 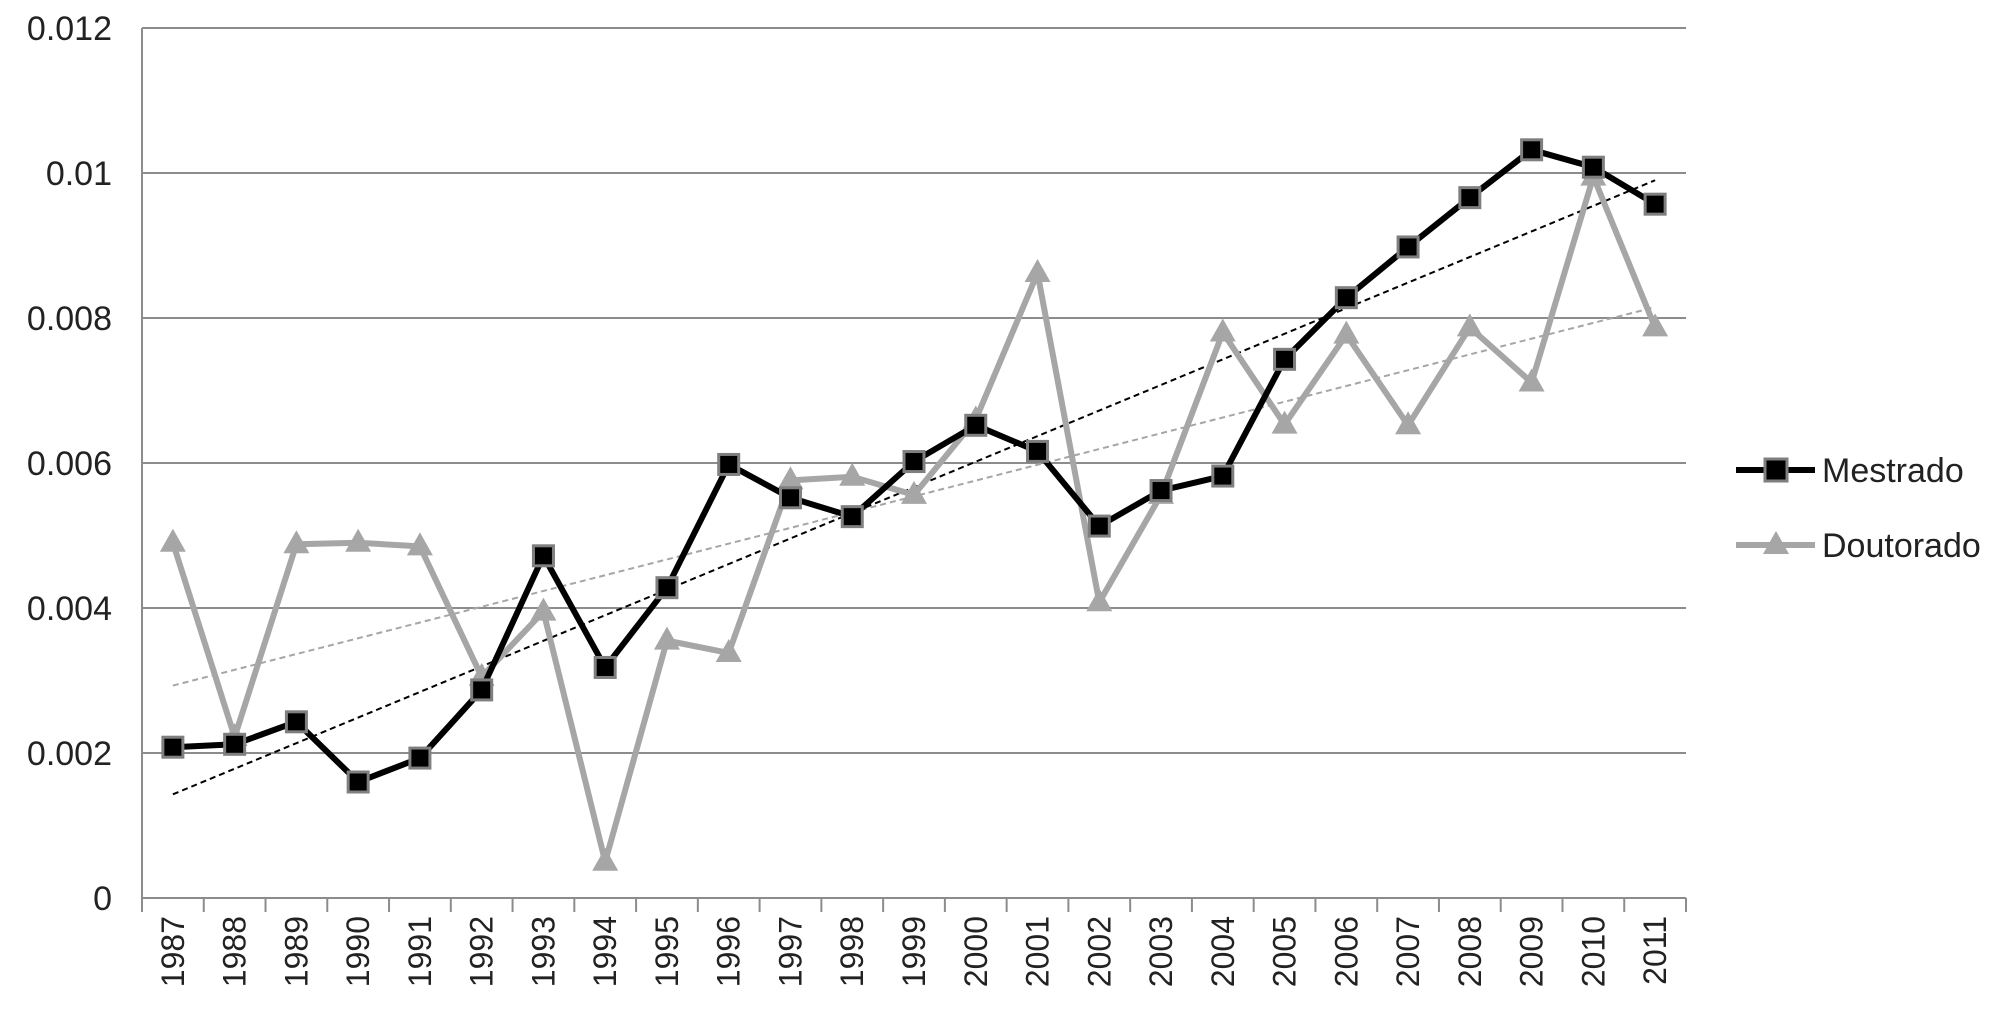 I want to click on x-tick-label: 2011, so click(x=1655, y=950).